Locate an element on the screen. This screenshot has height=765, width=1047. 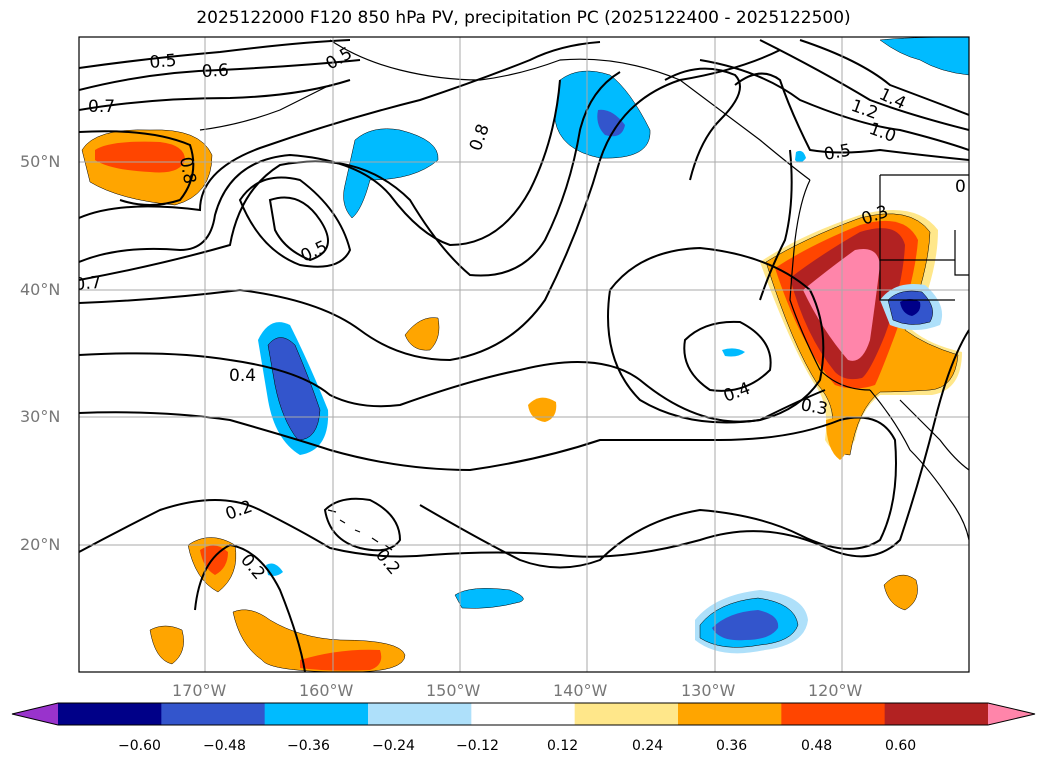
lon-label: 150°W is located at coordinates (453, 690).